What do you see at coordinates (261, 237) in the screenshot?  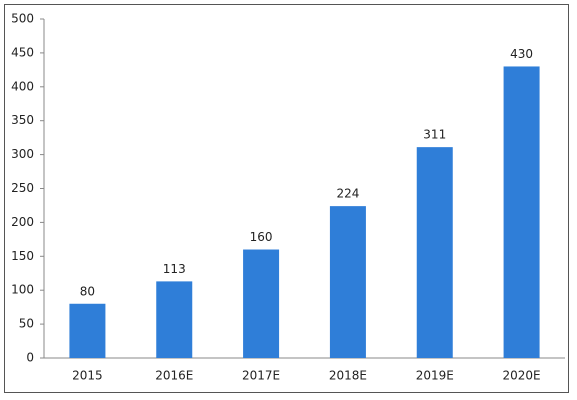 I see `value-label: 160` at bounding box center [261, 237].